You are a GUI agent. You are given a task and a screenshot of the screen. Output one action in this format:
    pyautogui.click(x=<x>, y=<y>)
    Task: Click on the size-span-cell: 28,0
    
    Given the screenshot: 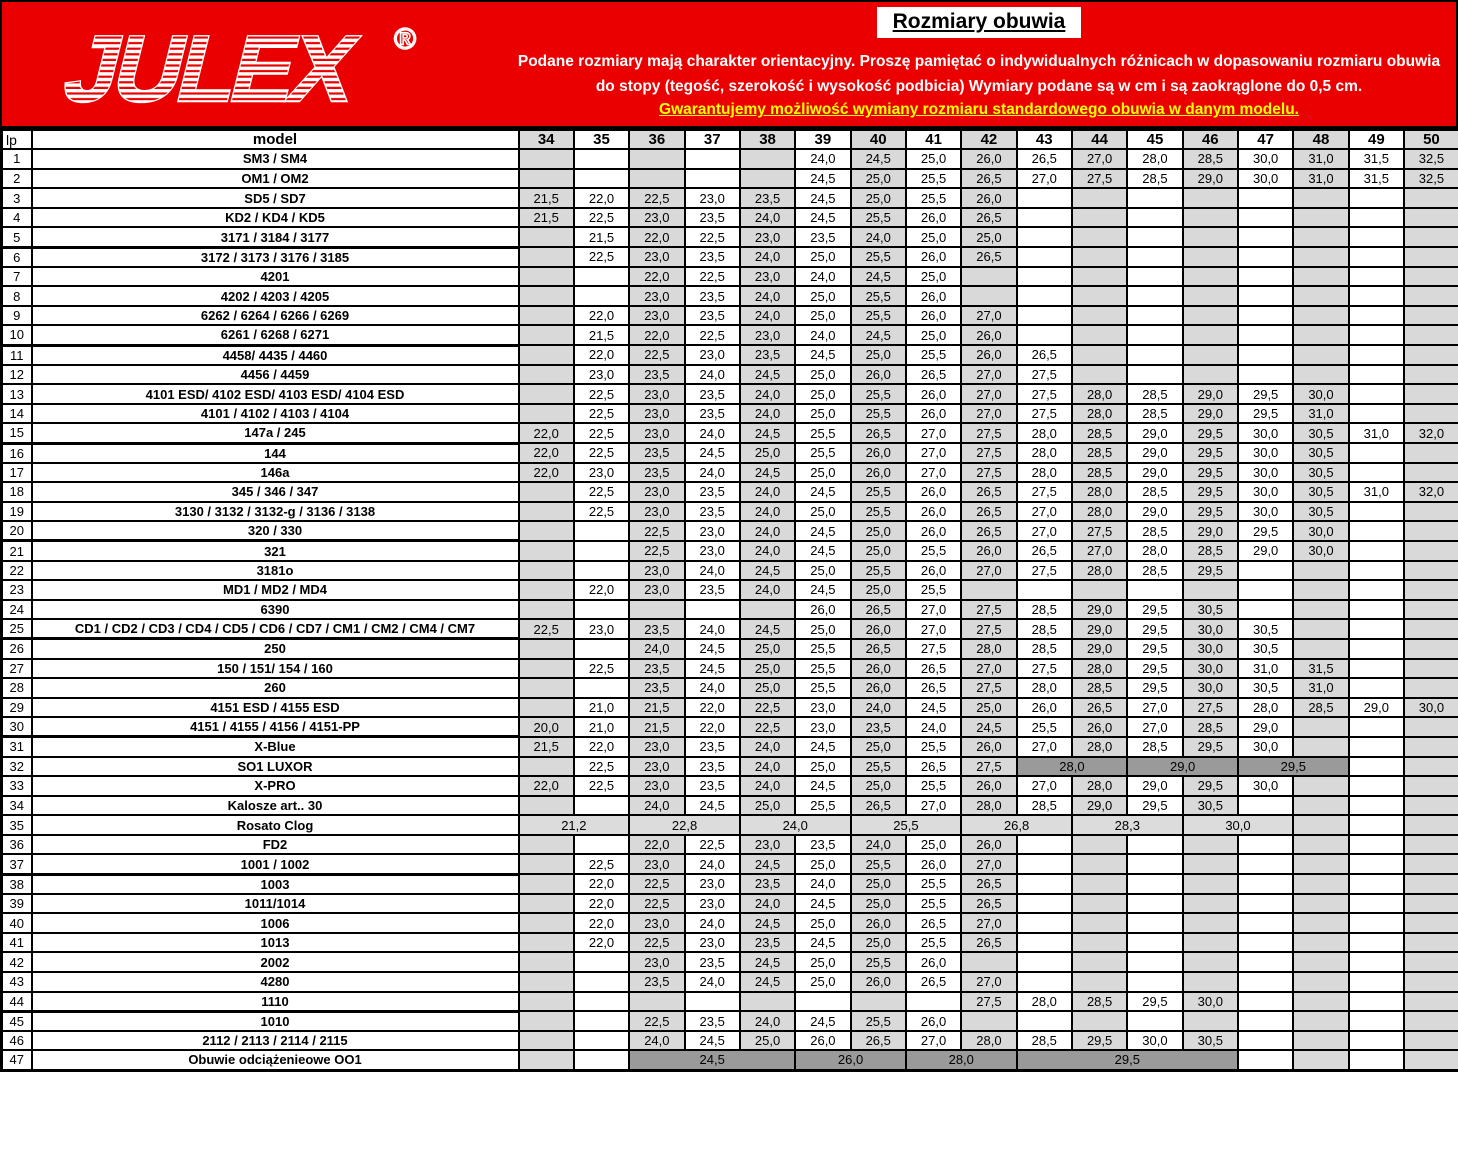 What is the action you would take?
    pyautogui.click(x=1072, y=766)
    